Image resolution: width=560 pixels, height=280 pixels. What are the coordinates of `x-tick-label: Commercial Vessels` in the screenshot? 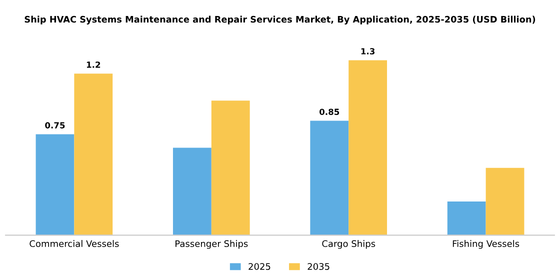 It's located at (74, 244).